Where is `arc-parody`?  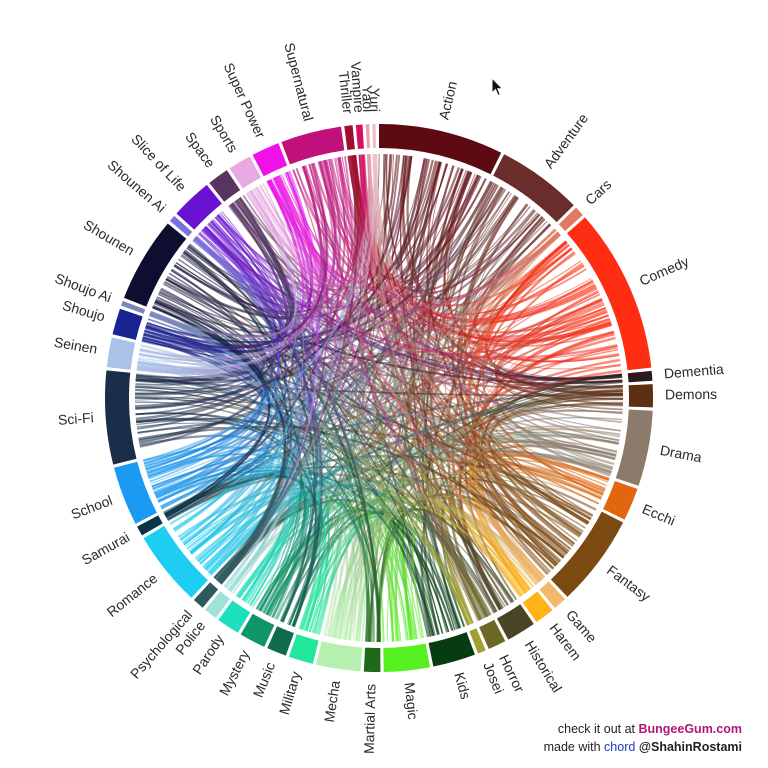
arc-parody is located at coordinates (234, 616).